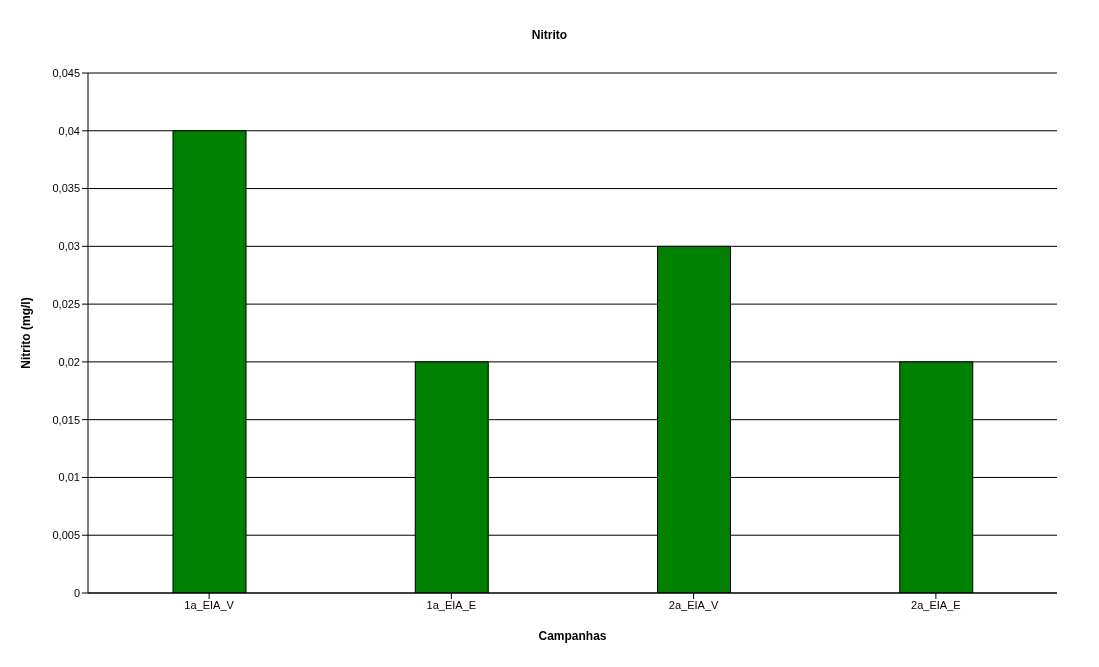  I want to click on y-tick-label: 0,01, so click(69, 477).